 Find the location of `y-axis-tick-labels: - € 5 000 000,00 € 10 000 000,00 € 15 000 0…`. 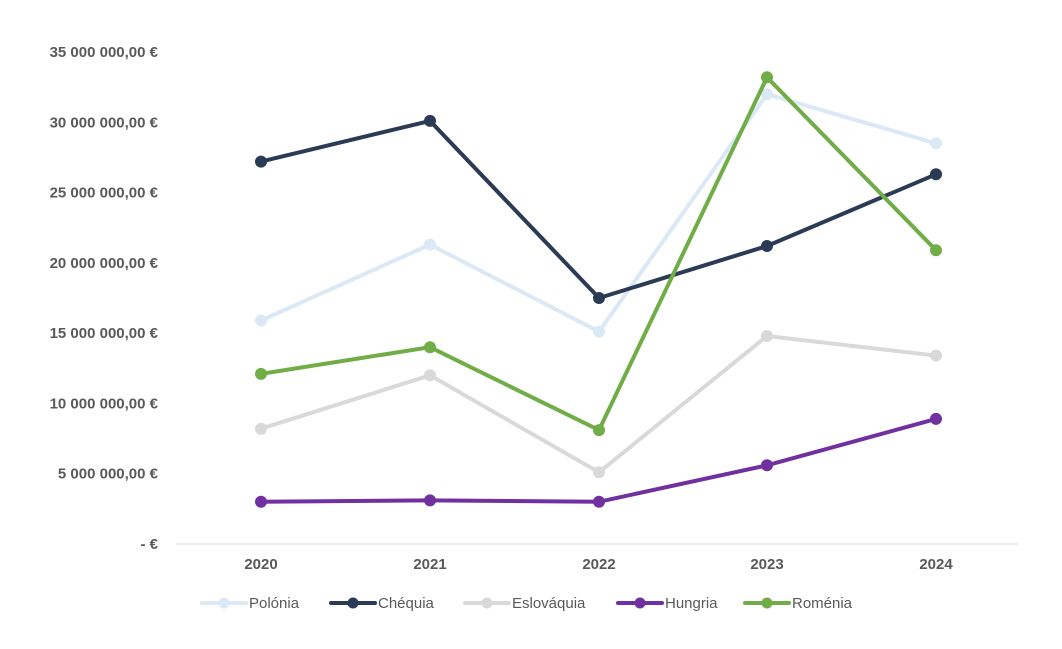

y-axis-tick-labels: - € 5 000 000,00 € 10 000 000,00 € 15 000 0… is located at coordinates (104, 298).